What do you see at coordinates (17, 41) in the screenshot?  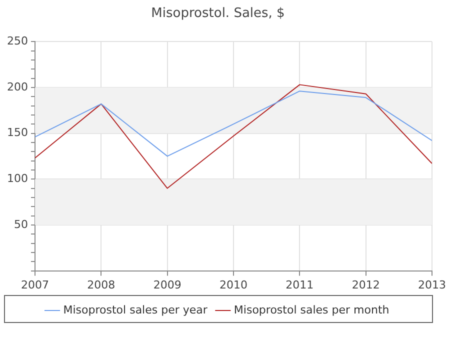 I see `y-tick-label: 250` at bounding box center [17, 41].